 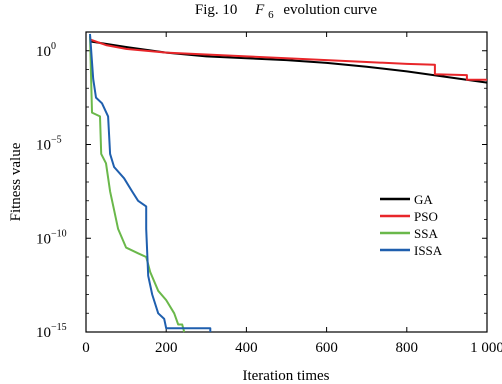 I want to click on x-tick-label: 200, so click(x=166, y=348).